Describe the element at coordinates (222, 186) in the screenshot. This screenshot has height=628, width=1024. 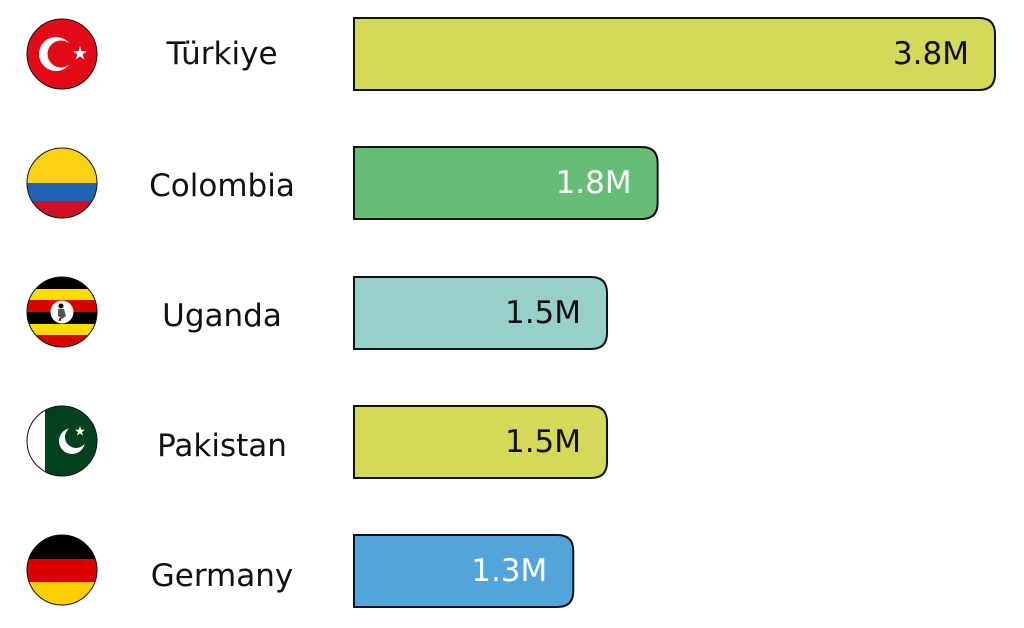
I see `category-label-colombia: Colombia` at that location.